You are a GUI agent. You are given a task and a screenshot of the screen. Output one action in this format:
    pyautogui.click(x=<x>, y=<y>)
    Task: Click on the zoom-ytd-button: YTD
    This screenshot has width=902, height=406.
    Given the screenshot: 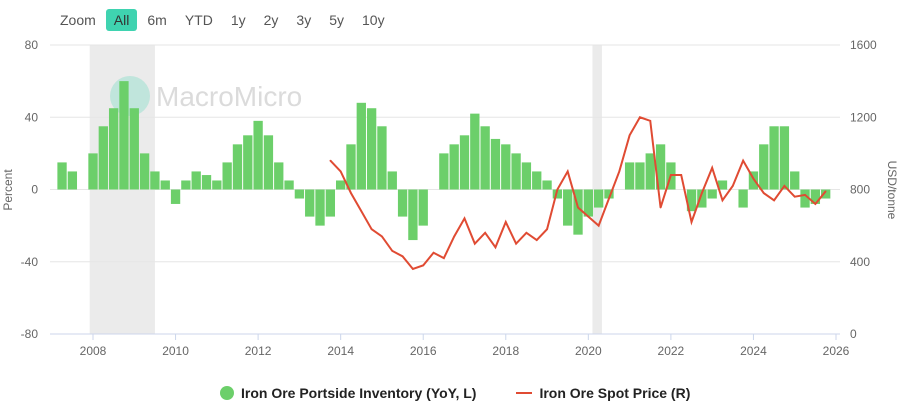 What is the action you would take?
    pyautogui.click(x=198, y=20)
    